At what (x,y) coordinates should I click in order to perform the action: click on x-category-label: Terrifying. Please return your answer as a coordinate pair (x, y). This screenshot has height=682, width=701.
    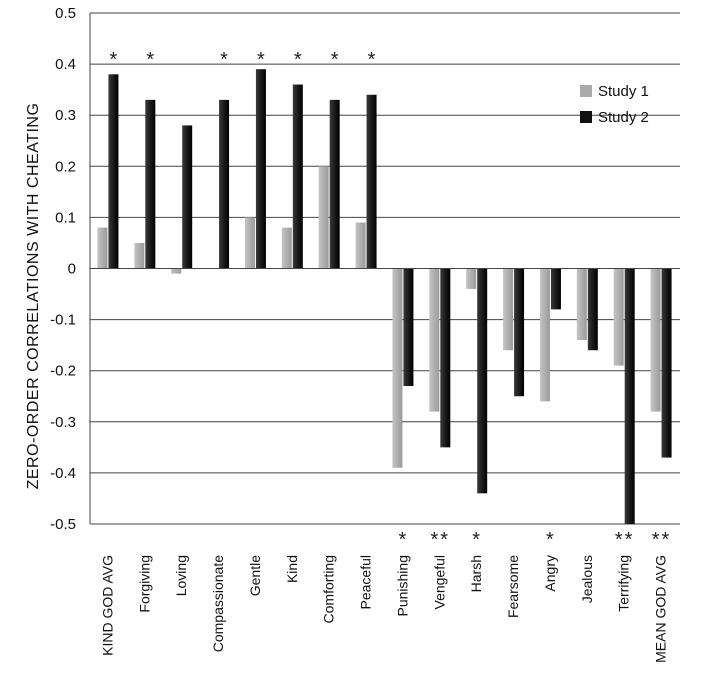
    Looking at the image, I should click on (624, 583).